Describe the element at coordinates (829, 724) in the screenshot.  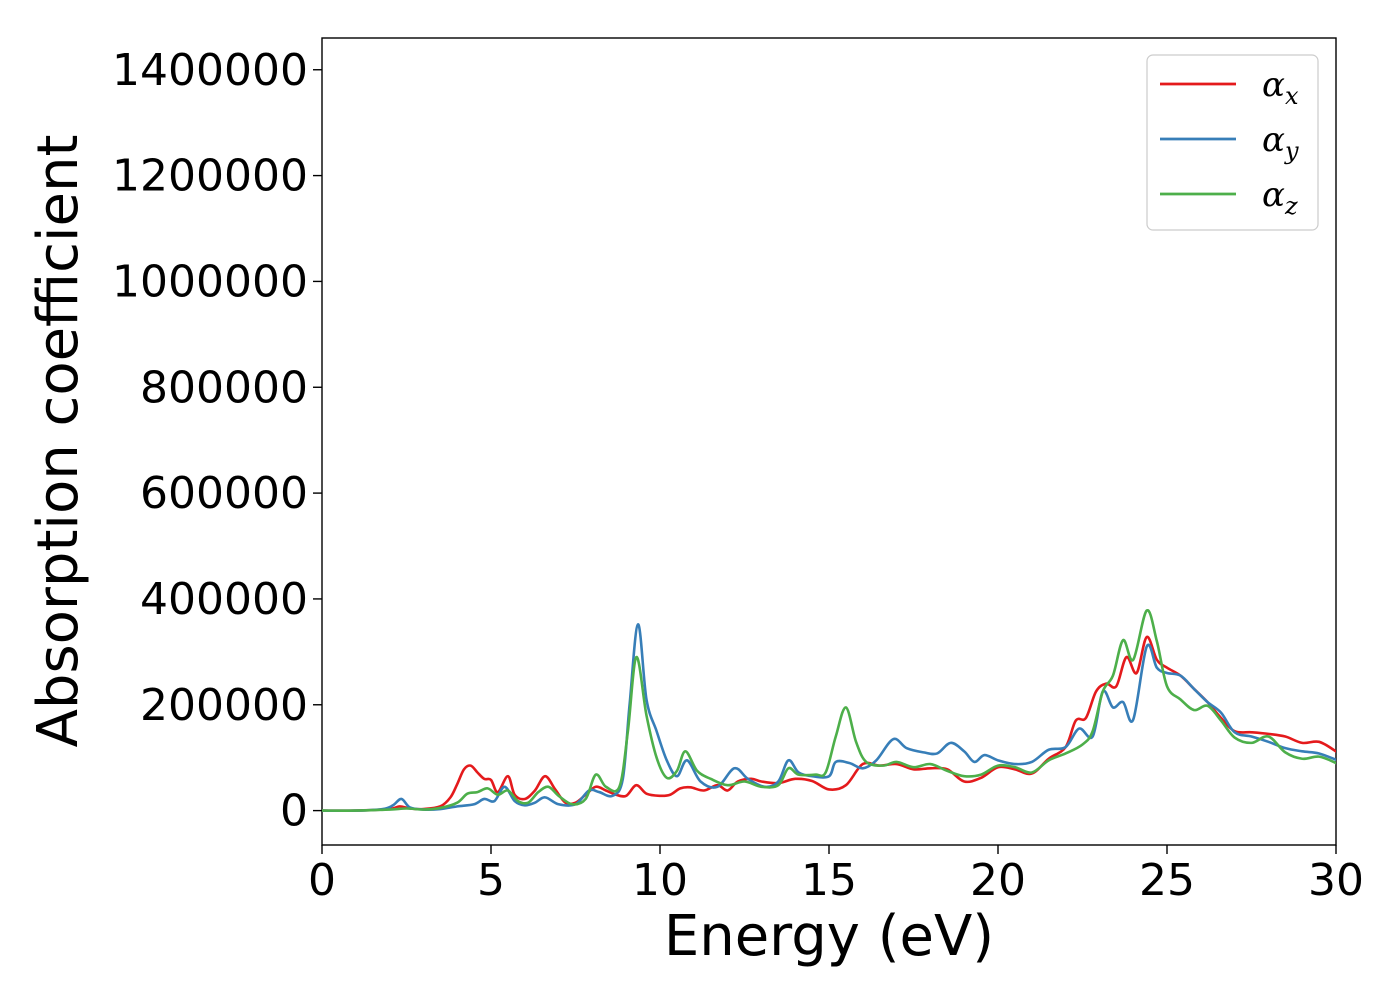
I see `series-line-x` at that location.